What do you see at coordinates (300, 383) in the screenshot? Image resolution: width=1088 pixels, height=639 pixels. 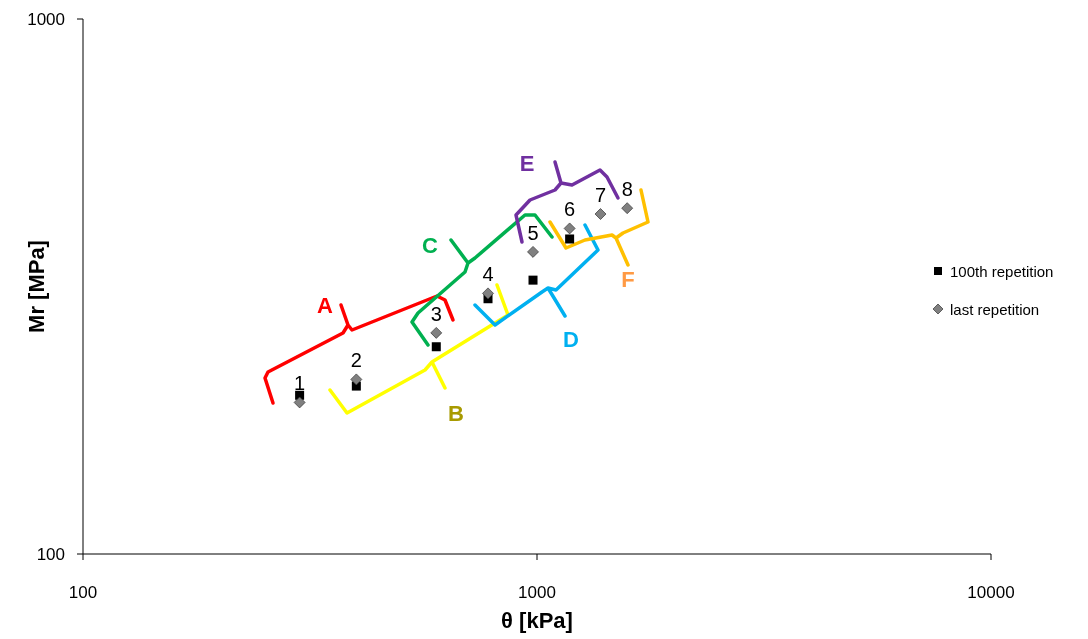 I see `annotation: 1` at bounding box center [300, 383].